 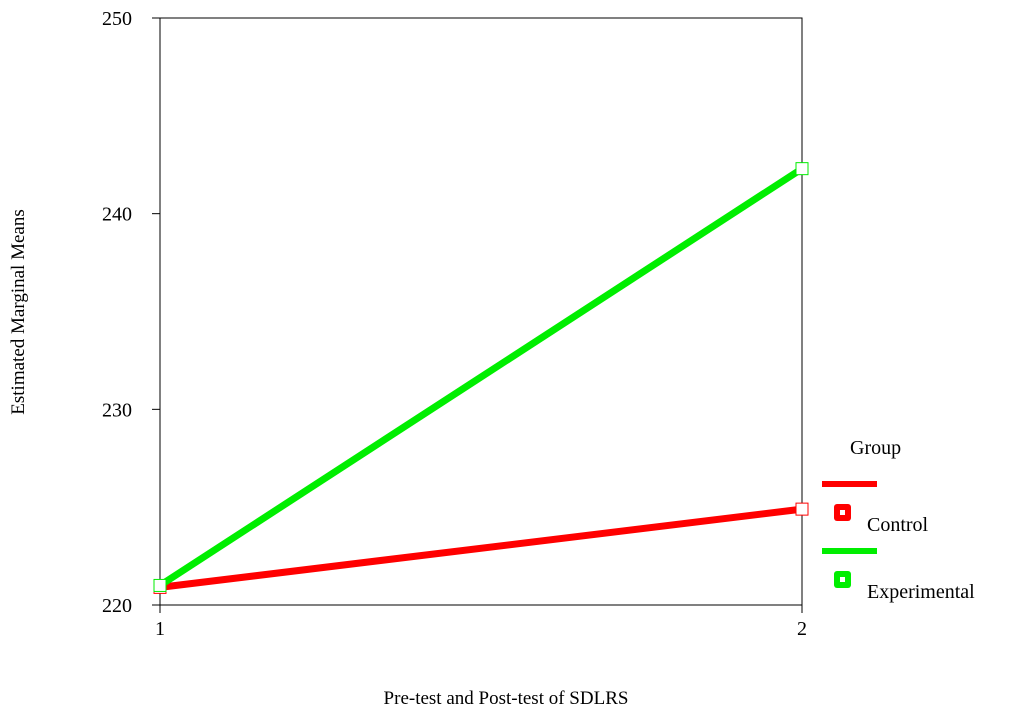 What do you see at coordinates (802, 629) in the screenshot?
I see `x-tick-label: 2` at bounding box center [802, 629].